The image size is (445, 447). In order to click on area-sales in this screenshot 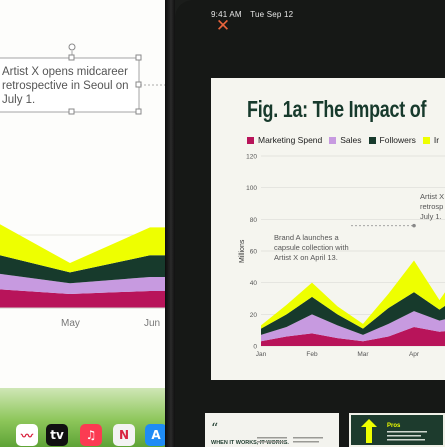, I will do `click(353, 326)`.